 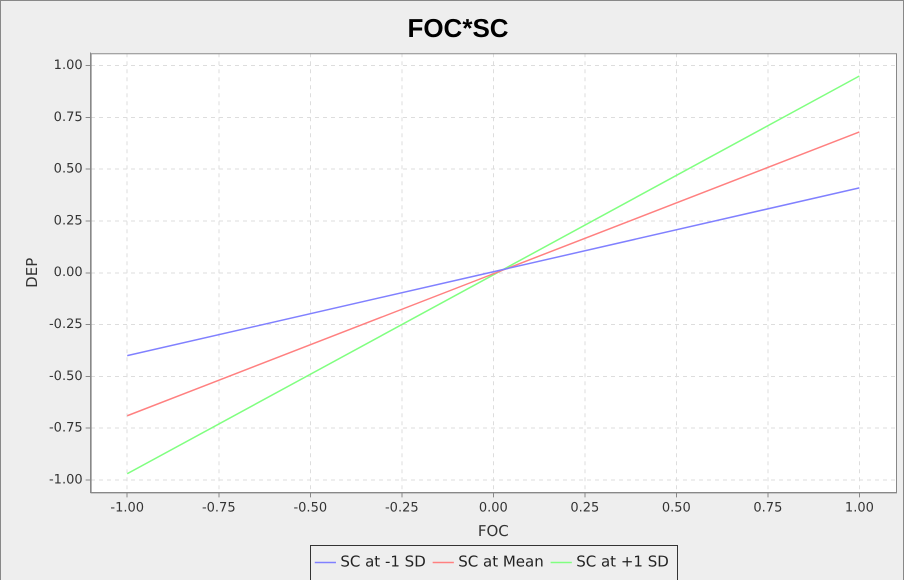 What do you see at coordinates (676, 508) in the screenshot?
I see `x-tick-label: 0.50` at bounding box center [676, 508].